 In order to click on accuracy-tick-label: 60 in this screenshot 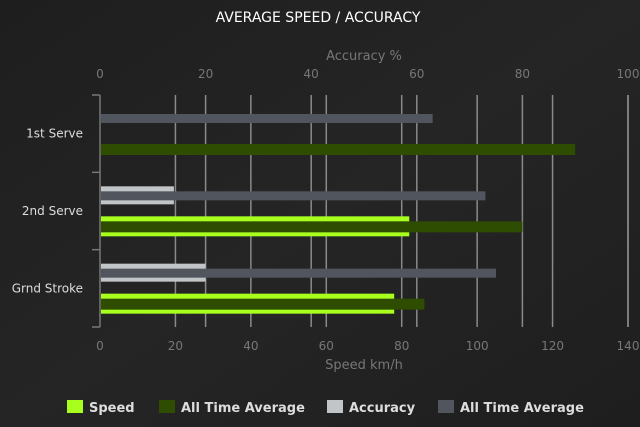, I will do `click(416, 74)`.